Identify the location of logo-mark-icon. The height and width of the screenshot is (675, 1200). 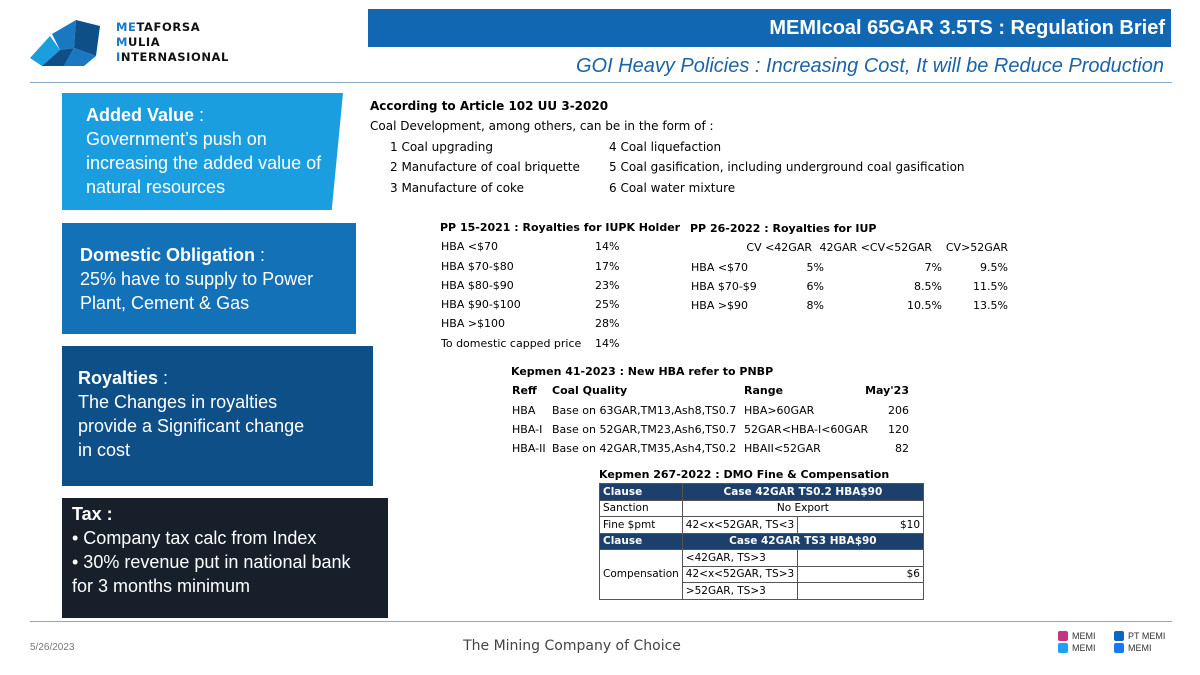
(65, 43).